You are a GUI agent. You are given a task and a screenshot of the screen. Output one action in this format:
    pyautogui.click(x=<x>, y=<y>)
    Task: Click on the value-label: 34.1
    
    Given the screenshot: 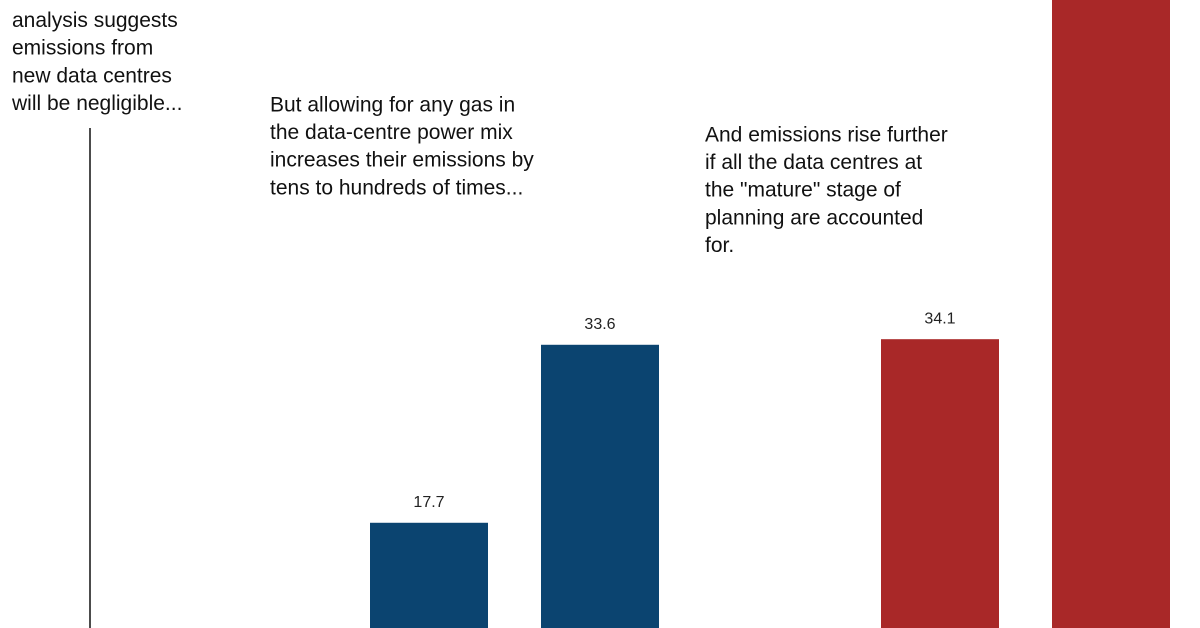 What is the action you would take?
    pyautogui.click(x=939, y=318)
    